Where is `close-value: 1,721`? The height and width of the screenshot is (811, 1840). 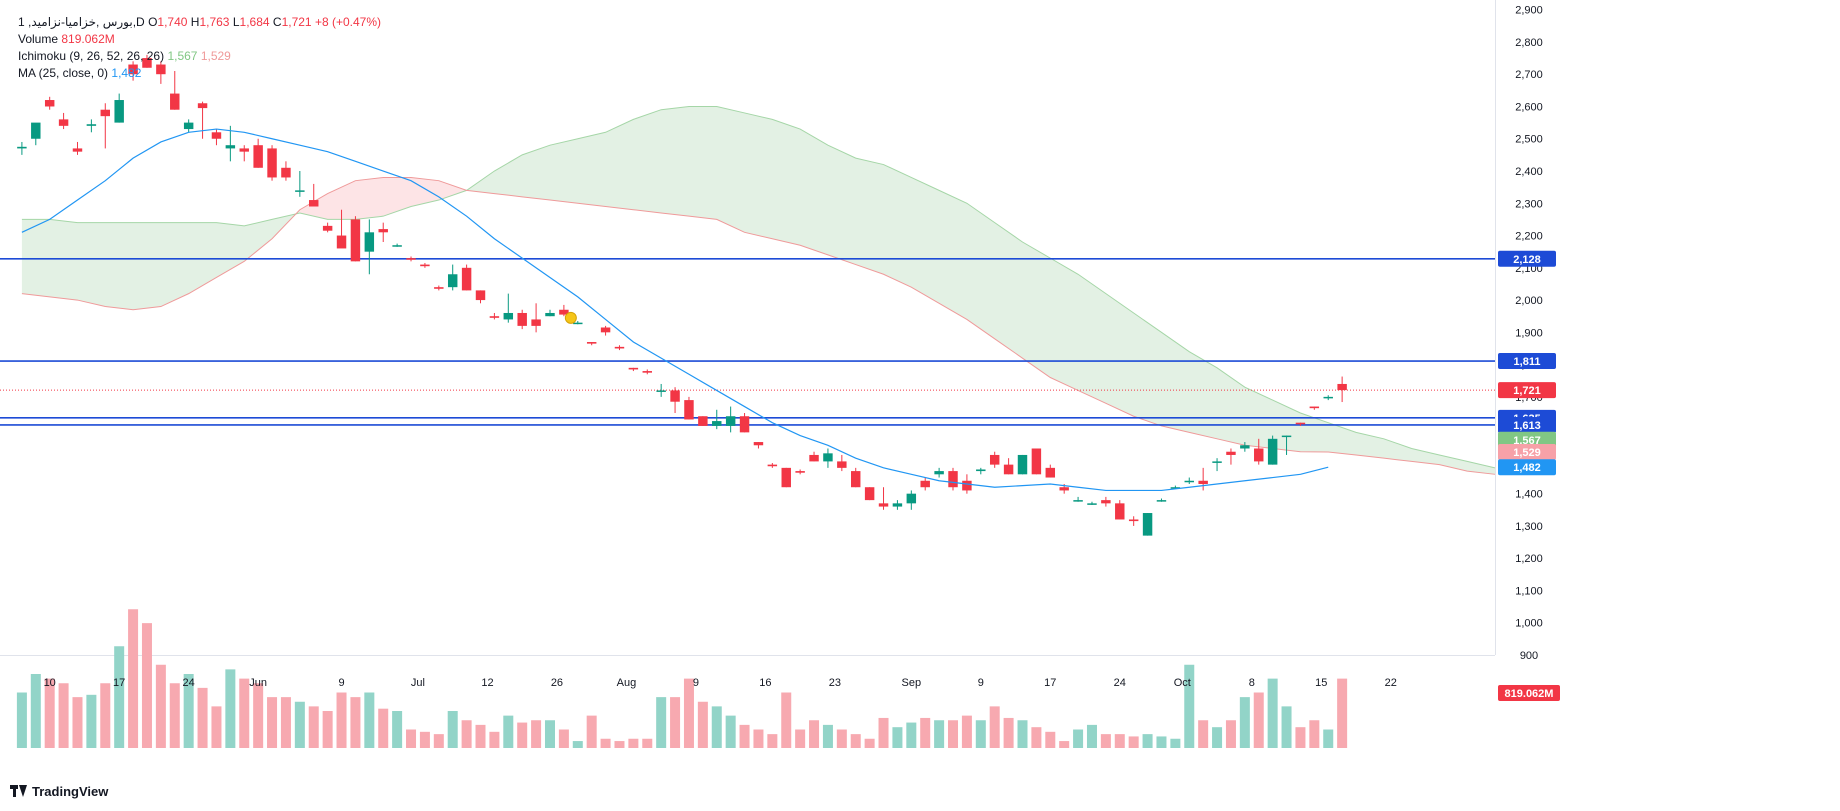
close-value: 1,721 is located at coordinates (296, 22).